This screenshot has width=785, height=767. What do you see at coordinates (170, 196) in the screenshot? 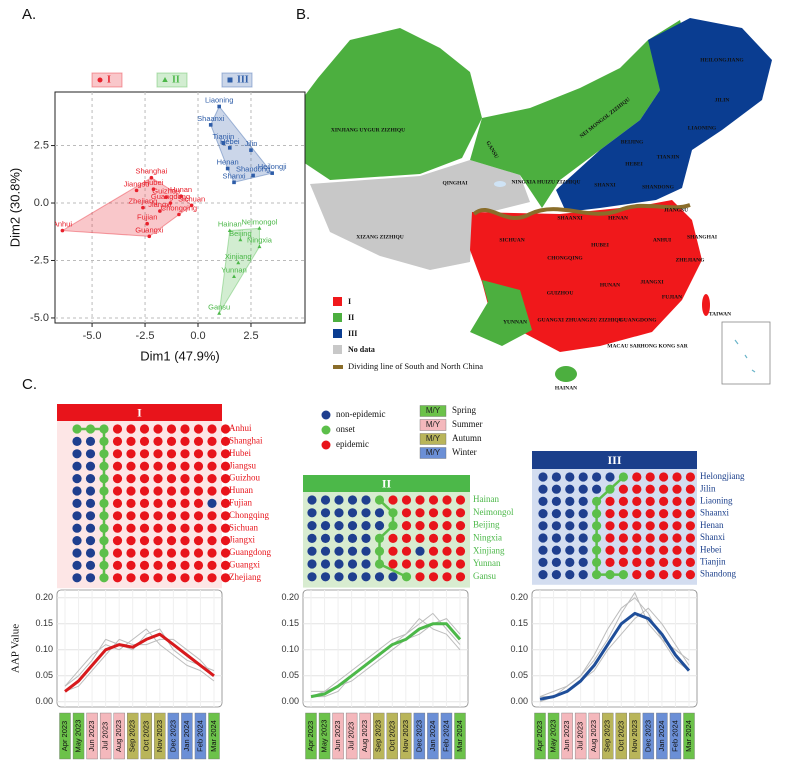
I see `point-label: Guangdong` at bounding box center [170, 196].